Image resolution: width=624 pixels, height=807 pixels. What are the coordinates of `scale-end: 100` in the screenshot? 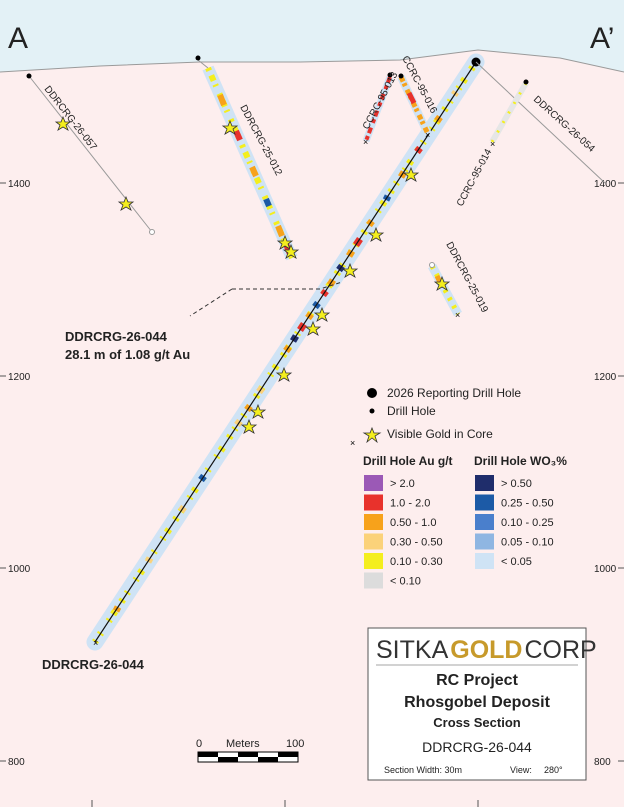 It's located at (295, 744).